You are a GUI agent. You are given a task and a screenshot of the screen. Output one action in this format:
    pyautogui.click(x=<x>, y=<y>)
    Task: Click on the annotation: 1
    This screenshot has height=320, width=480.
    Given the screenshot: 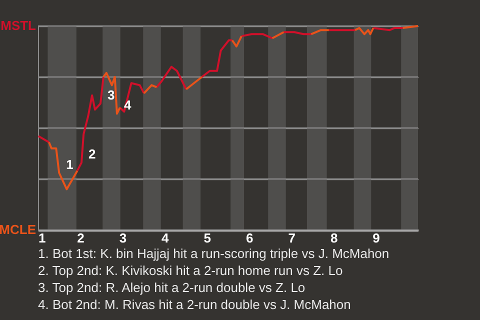 What is the action you would take?
    pyautogui.click(x=70, y=164)
    